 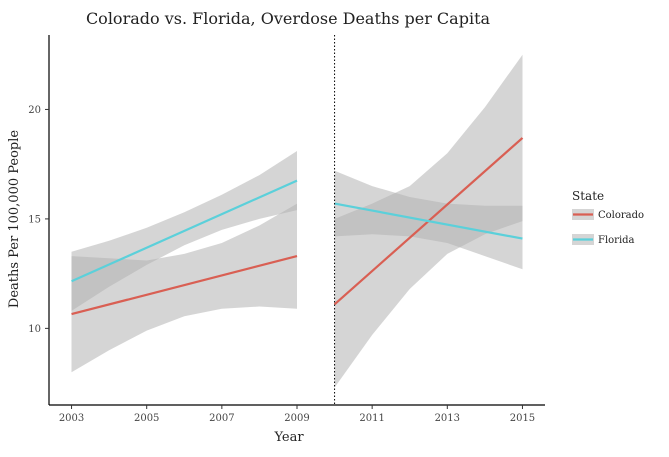 I want to click on series-line-florida-pre, so click(x=184, y=231).